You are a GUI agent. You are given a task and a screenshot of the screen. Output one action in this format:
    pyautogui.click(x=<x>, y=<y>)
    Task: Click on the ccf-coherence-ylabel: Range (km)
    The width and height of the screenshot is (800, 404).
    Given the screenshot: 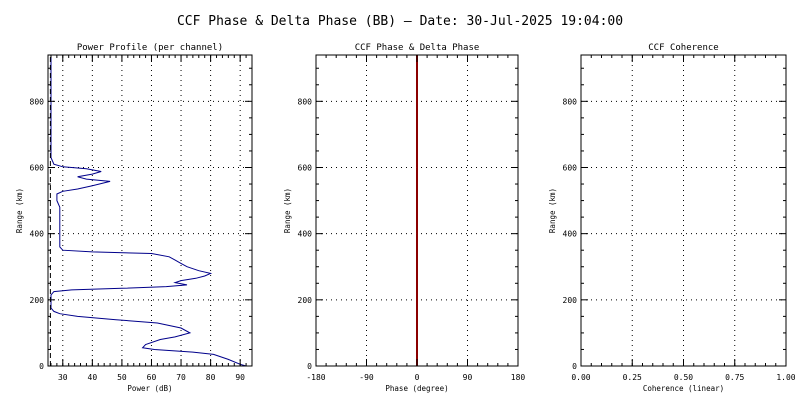 What is the action you would take?
    pyautogui.click(x=552, y=210)
    